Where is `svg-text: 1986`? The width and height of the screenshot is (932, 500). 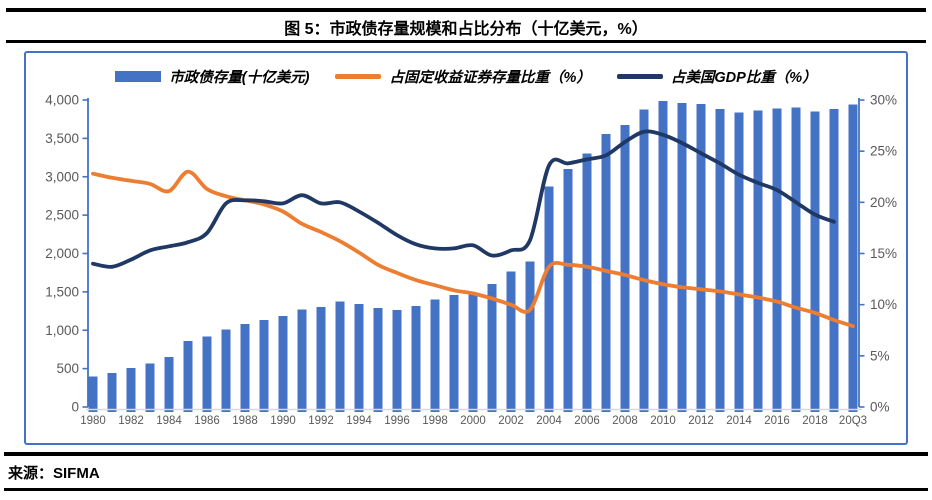
svg-text: 1986 is located at coordinates (207, 421).